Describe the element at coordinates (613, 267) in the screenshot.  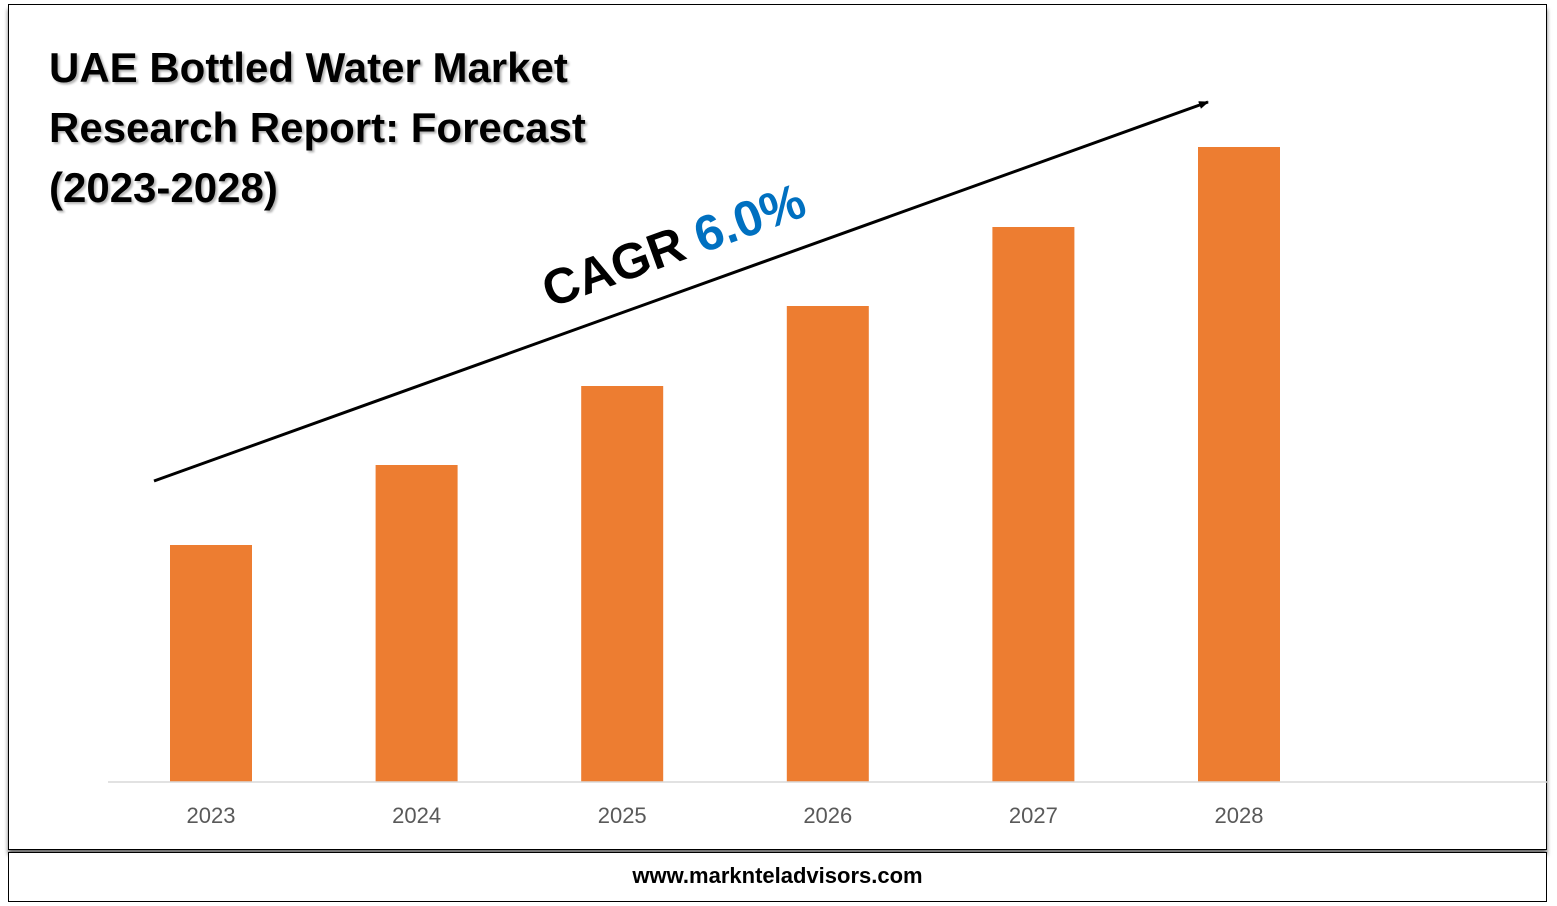
I see `cagr-label: CAGR` at that location.